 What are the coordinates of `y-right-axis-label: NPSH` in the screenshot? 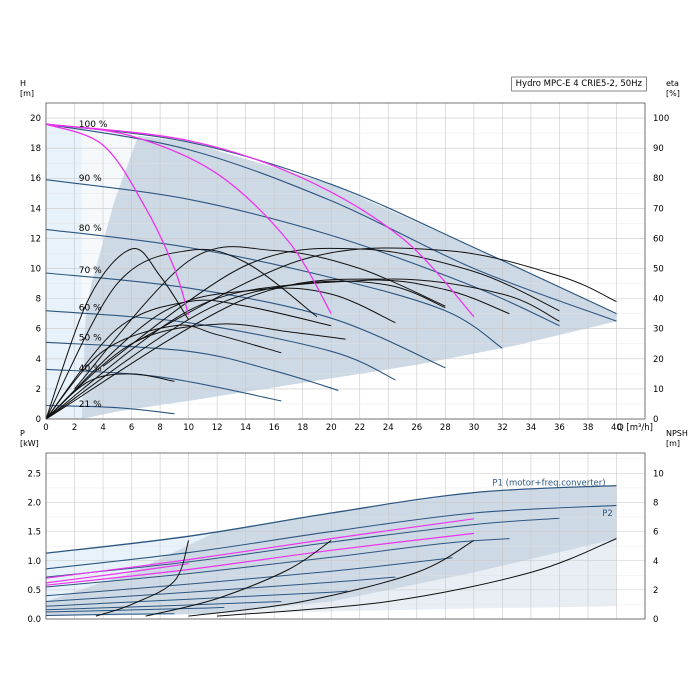 It's located at (677, 433).